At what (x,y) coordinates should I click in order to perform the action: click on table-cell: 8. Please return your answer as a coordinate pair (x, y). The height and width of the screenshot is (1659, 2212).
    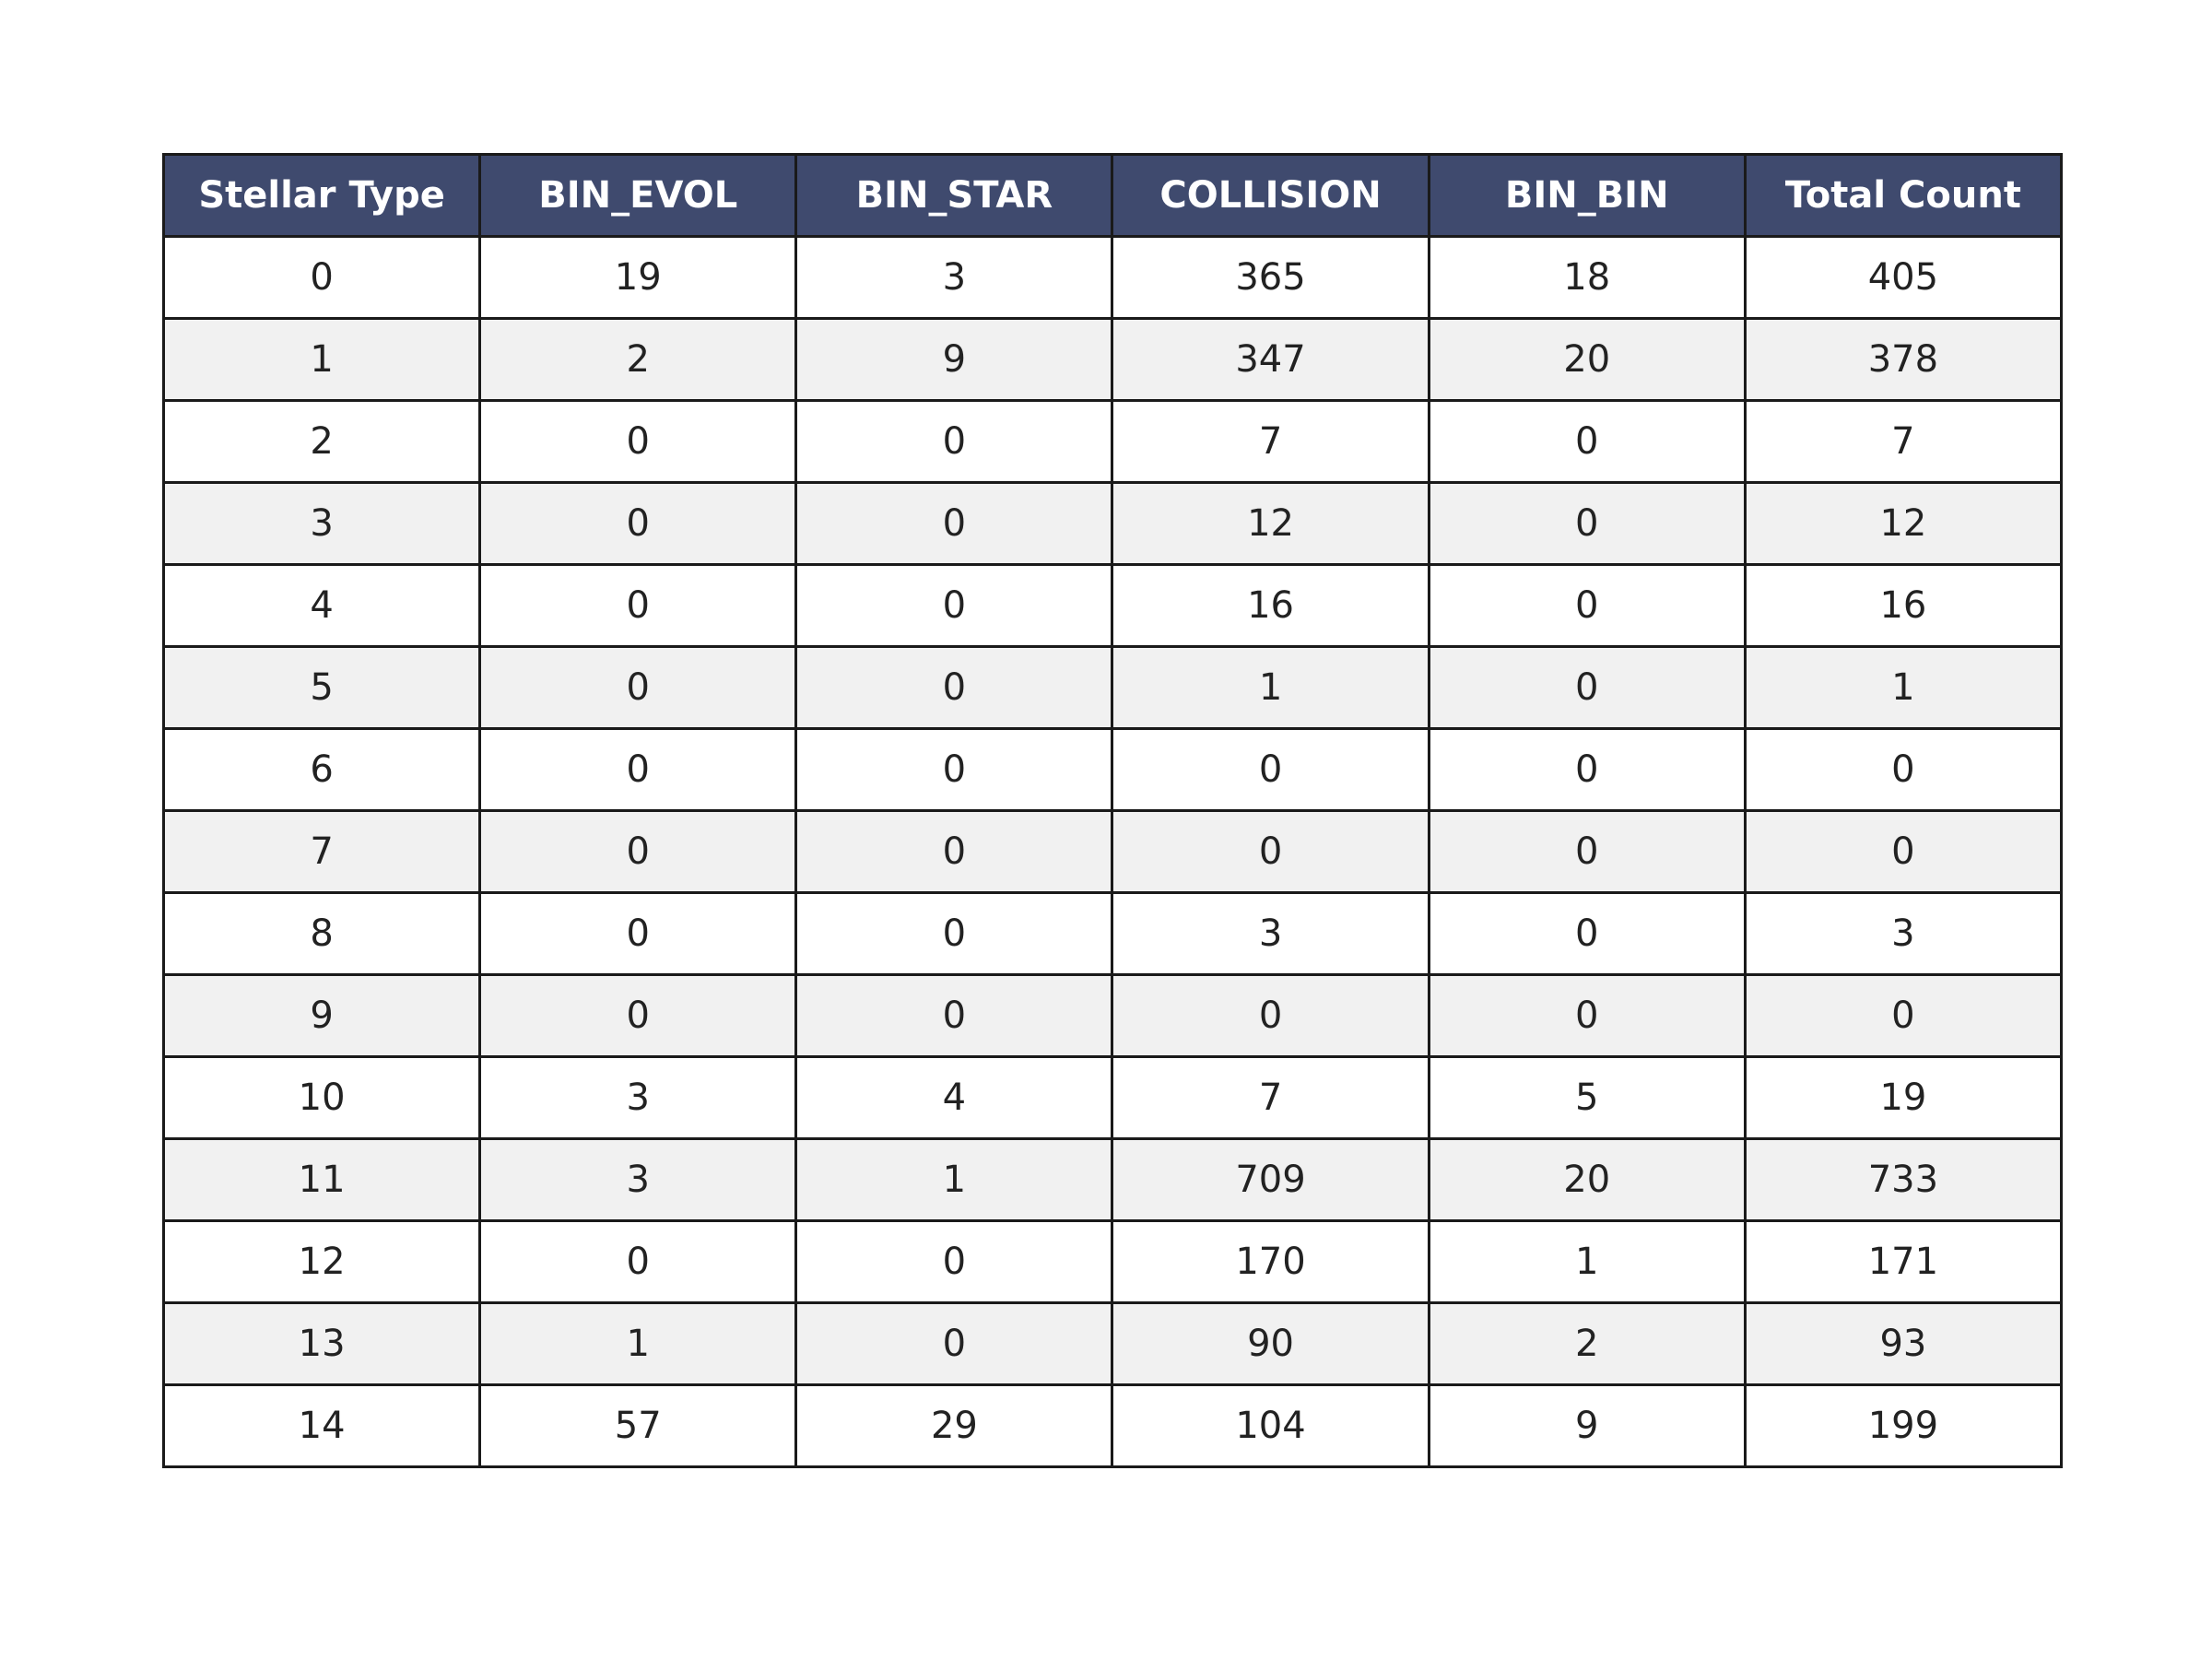
    Looking at the image, I should click on (321, 933).